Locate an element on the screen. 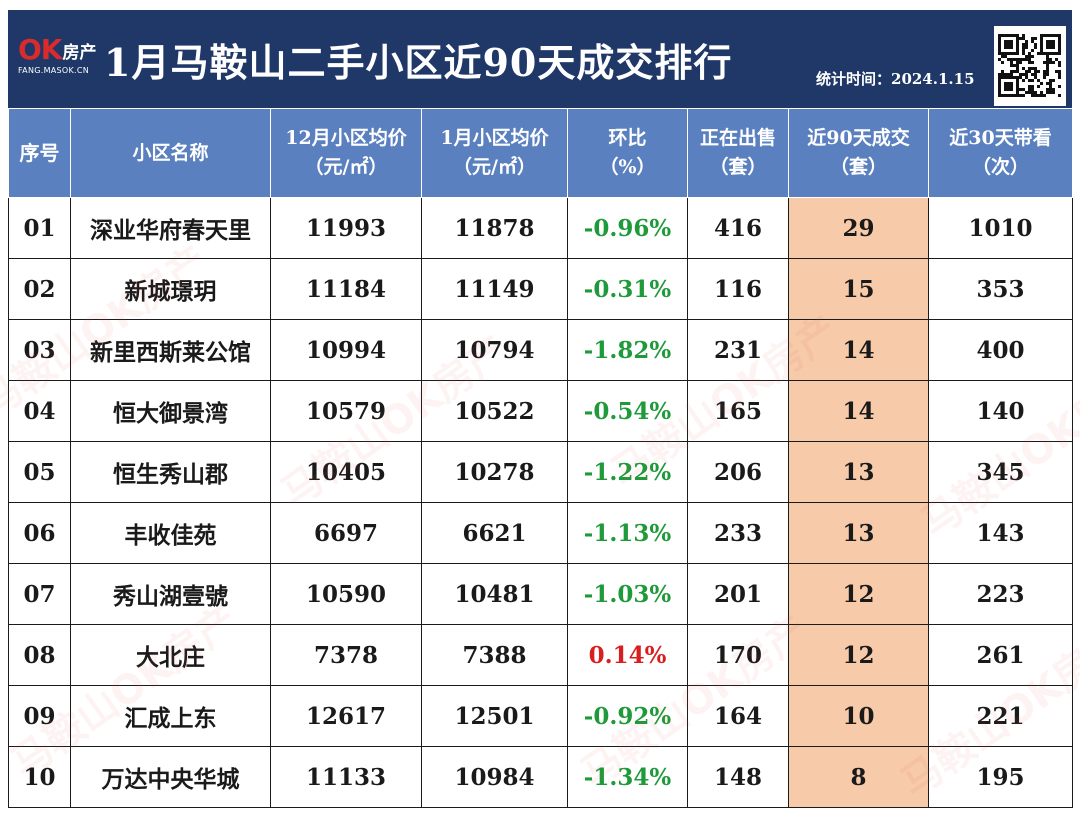  cell-dec-price: 12617 is located at coordinates (346, 716).